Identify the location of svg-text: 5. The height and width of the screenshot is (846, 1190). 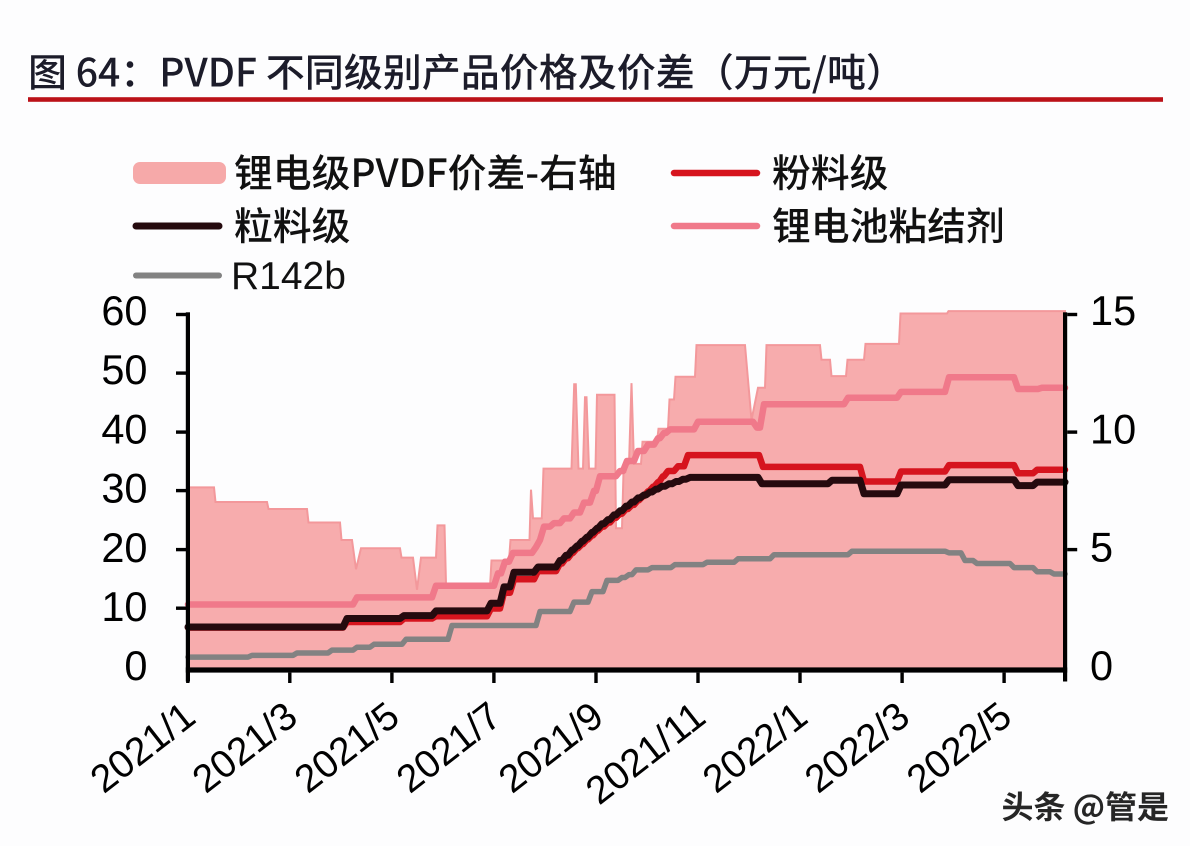
(1101, 547).